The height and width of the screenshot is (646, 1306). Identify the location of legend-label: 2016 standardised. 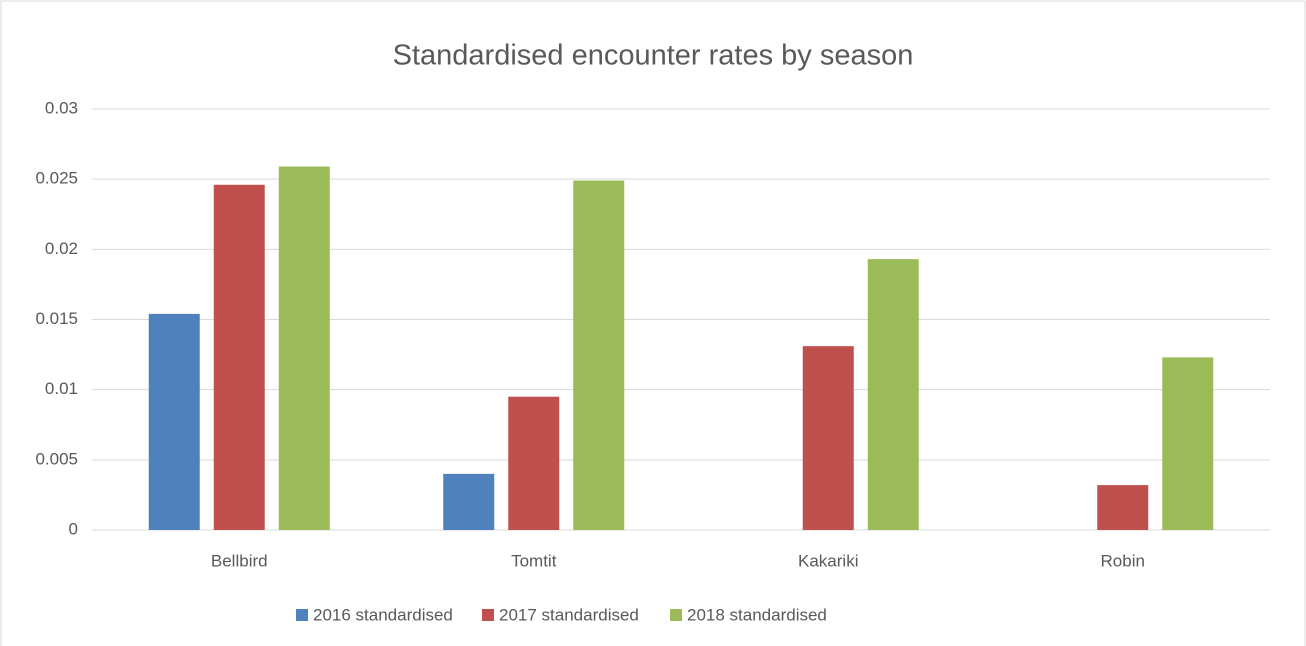
(383, 614).